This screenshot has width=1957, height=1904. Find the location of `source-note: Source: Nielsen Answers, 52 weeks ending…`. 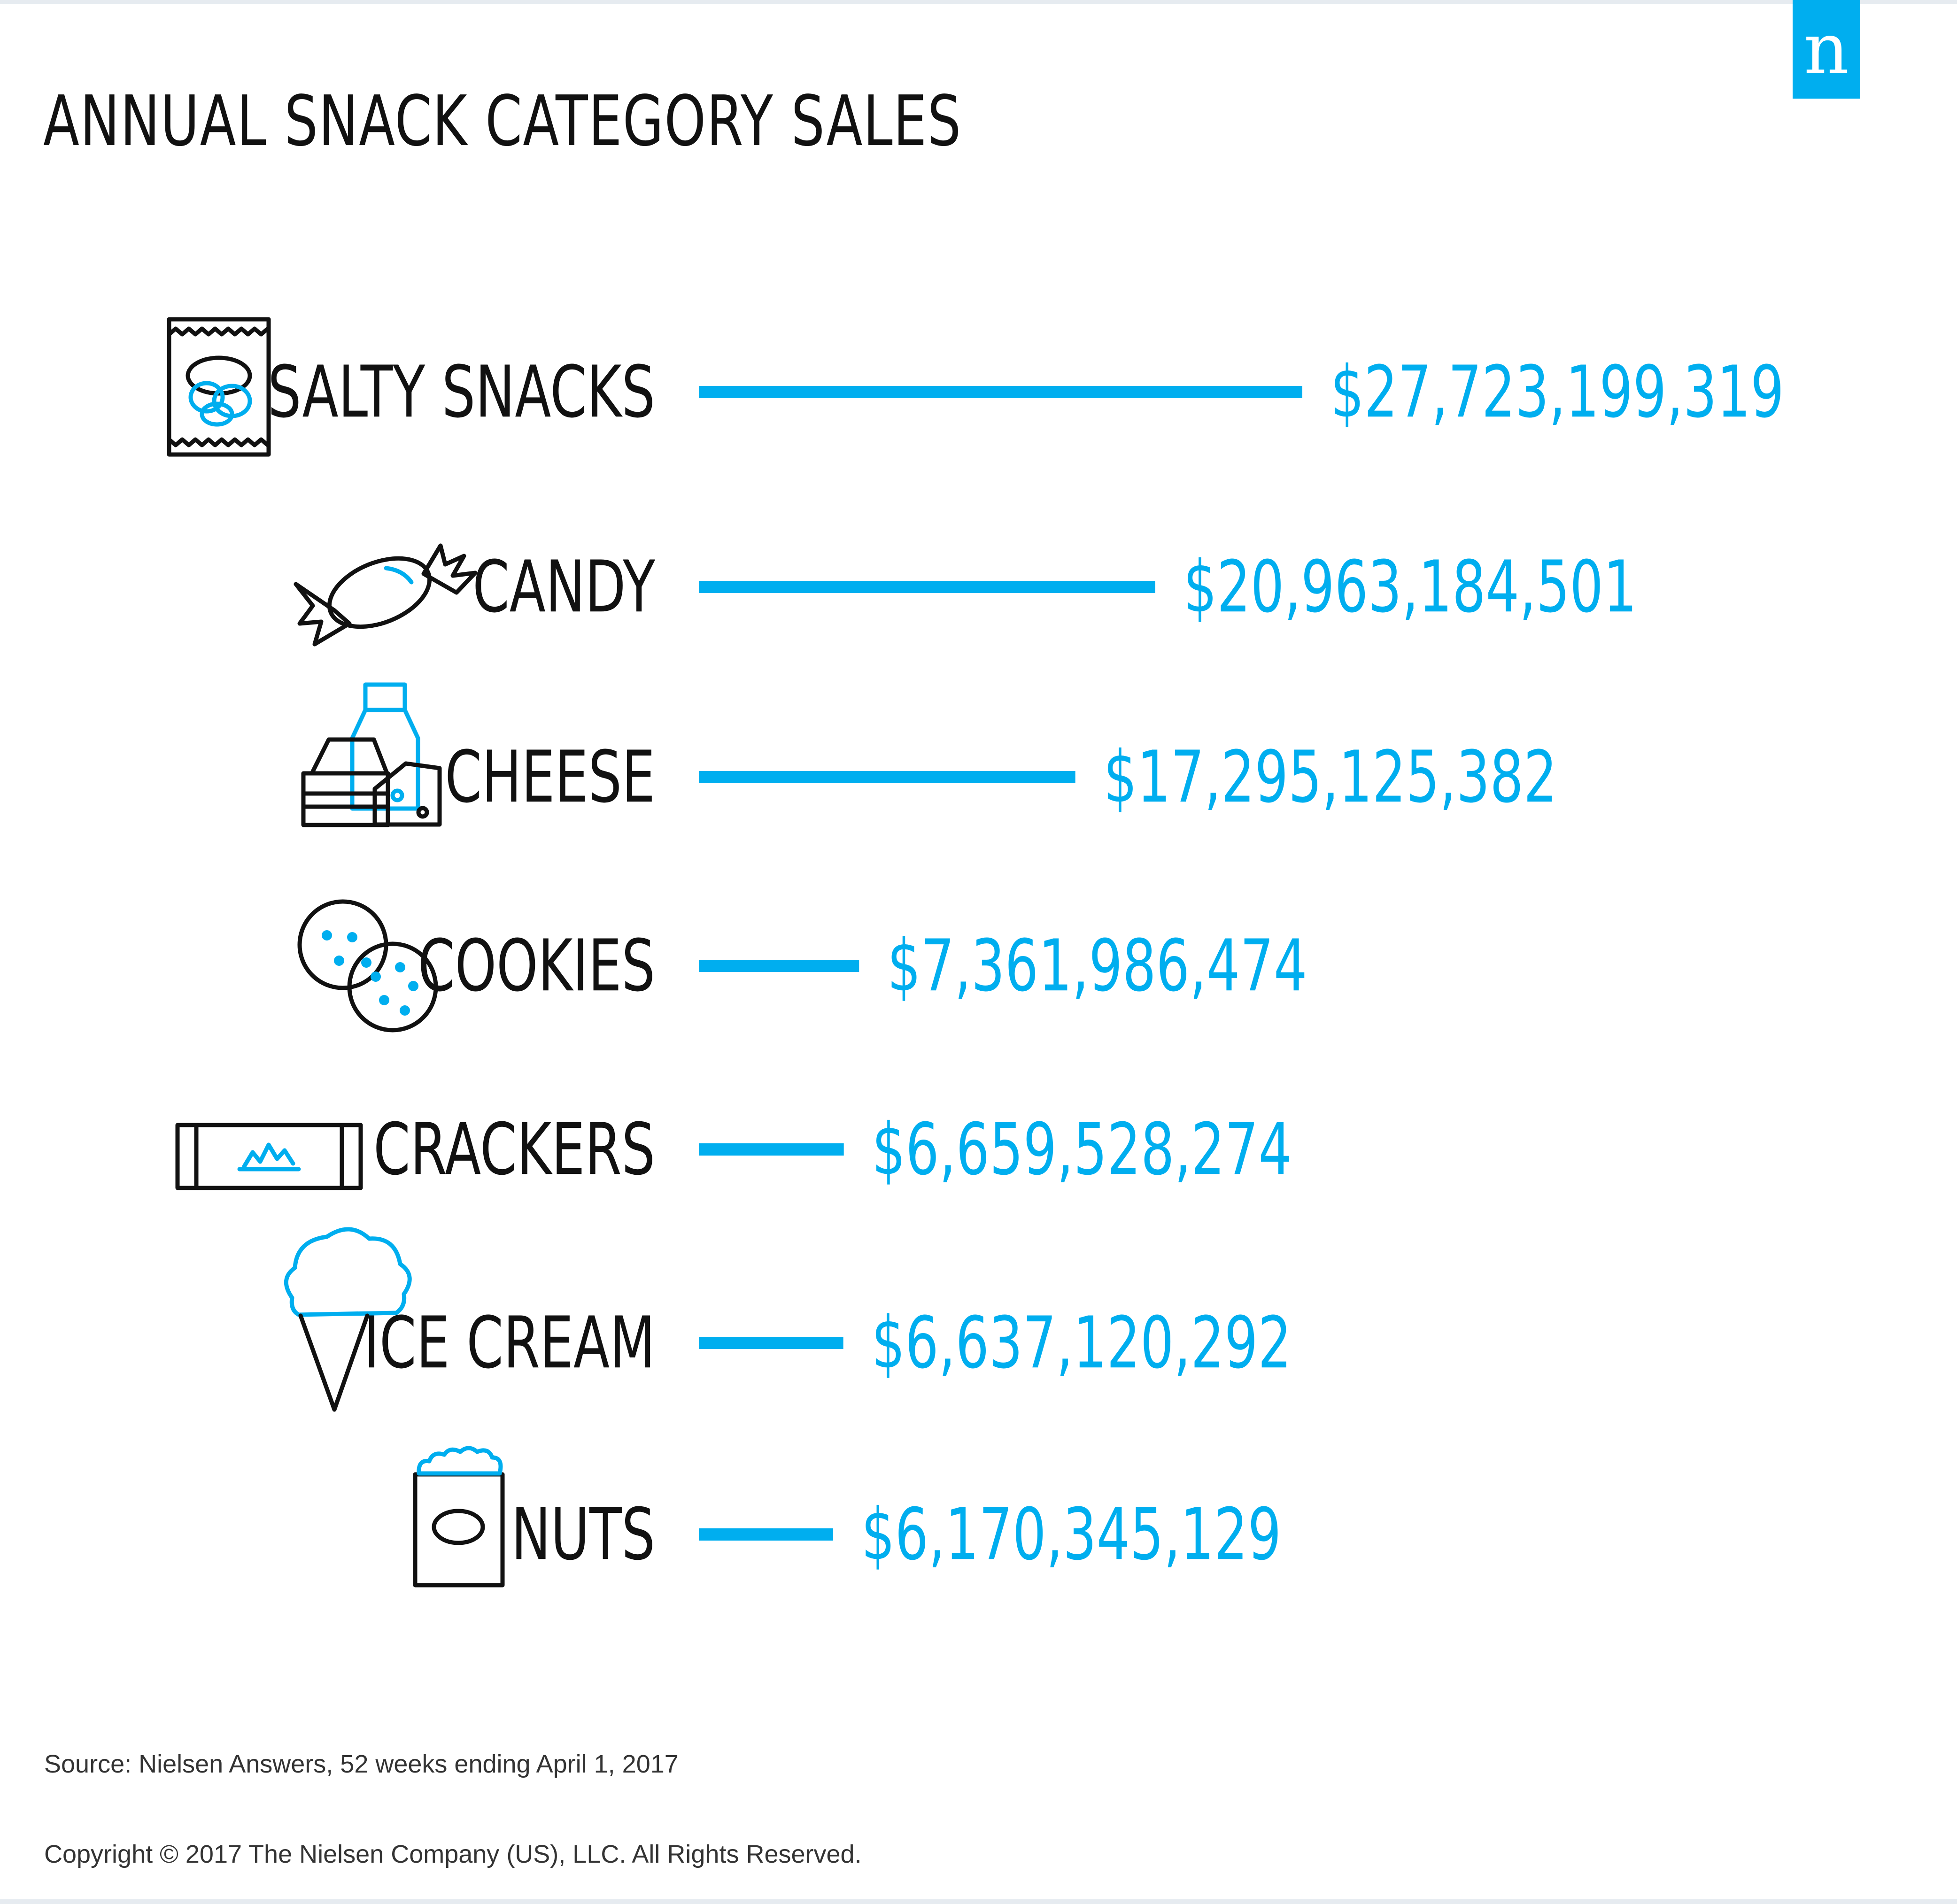

source-note: Source: Nielsen Answers, 52 weeks ending… is located at coordinates (361, 1764).